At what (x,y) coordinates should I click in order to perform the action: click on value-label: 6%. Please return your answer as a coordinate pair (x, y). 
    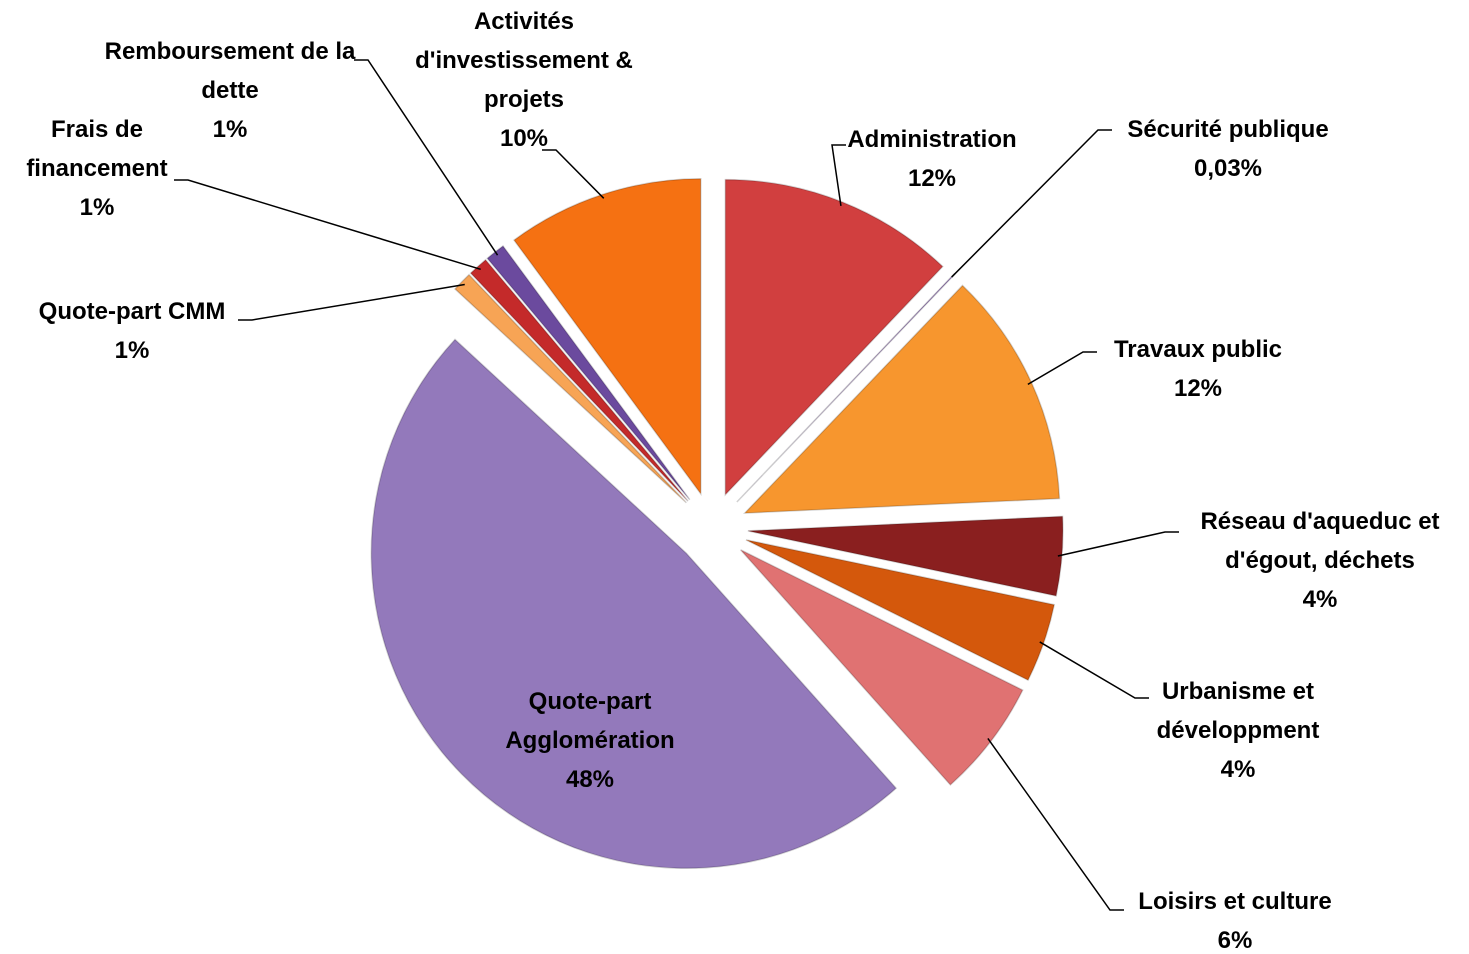
    Looking at the image, I should click on (1235, 940).